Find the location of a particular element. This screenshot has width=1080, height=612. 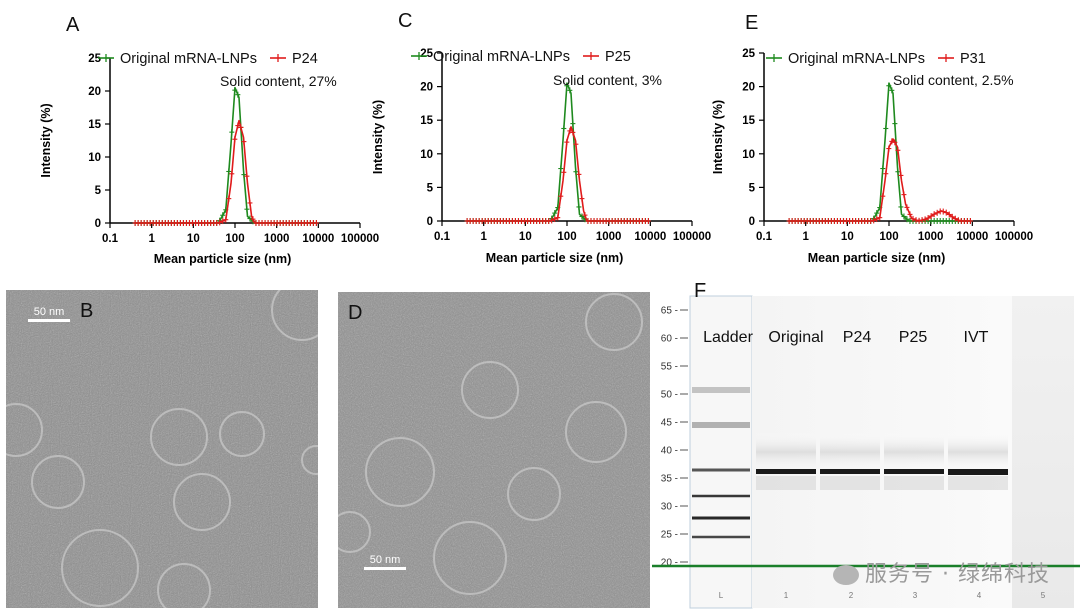

lane-number: 2 is located at coordinates (851, 595).